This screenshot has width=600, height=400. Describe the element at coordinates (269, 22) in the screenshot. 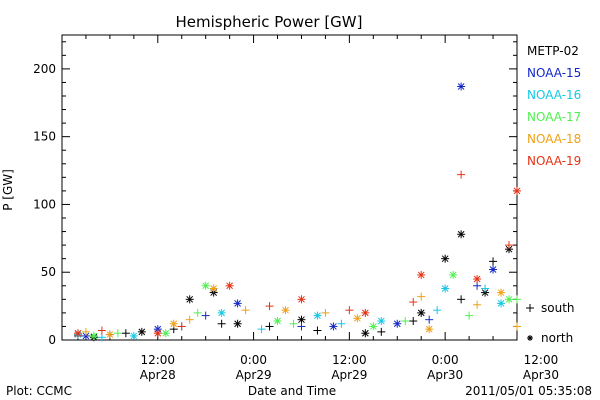

I see `chart-title: Hemispheric Power [GW]` at that location.